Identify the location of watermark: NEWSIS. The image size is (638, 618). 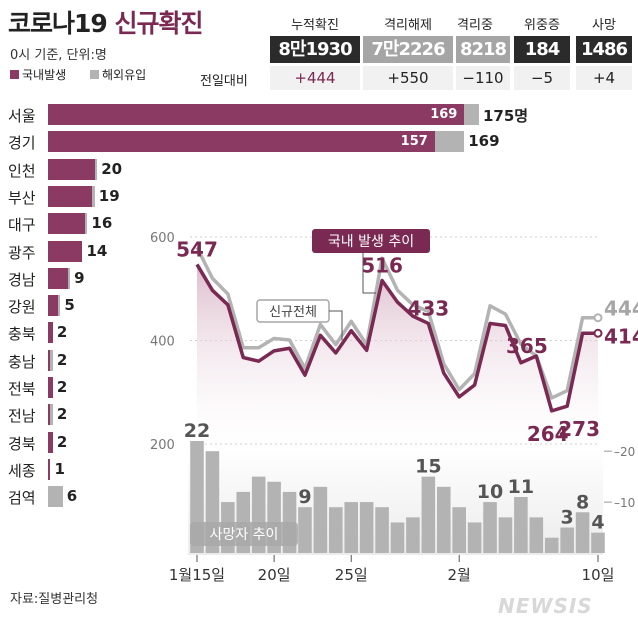
(545, 606).